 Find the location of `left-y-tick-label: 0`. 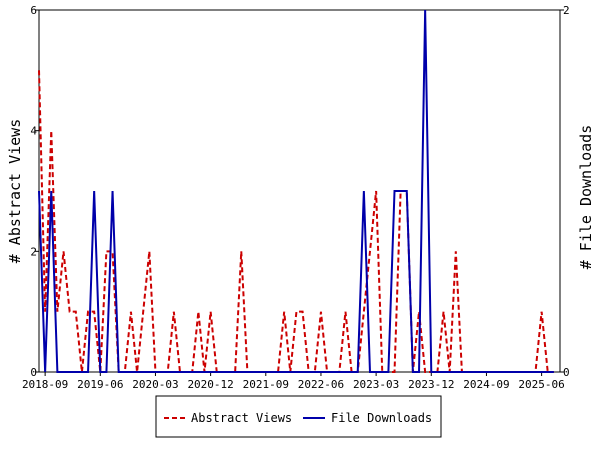

left-y-tick-label: 0 is located at coordinates (33, 372).